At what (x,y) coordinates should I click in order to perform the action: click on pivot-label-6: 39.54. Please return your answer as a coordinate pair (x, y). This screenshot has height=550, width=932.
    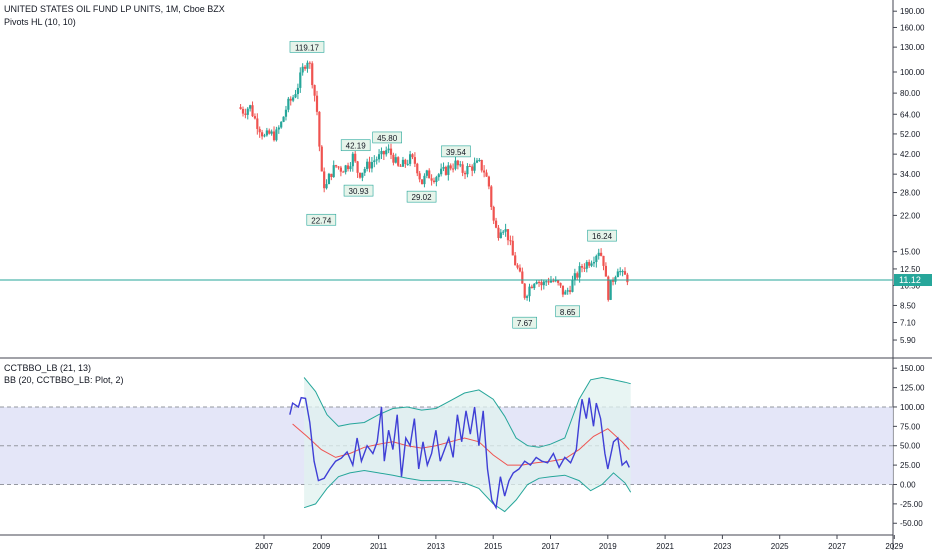
    Looking at the image, I should click on (456, 152).